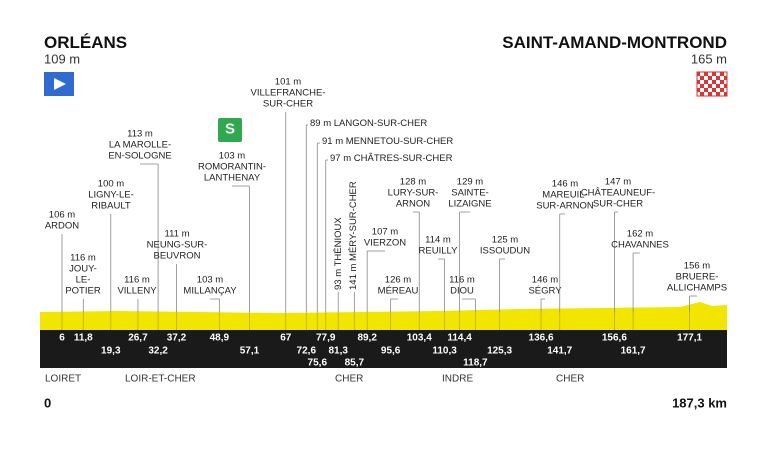 This screenshot has width=768, height=465. What do you see at coordinates (160, 378) in the screenshot?
I see `region-label: LOIR-ET-CHER` at bounding box center [160, 378].